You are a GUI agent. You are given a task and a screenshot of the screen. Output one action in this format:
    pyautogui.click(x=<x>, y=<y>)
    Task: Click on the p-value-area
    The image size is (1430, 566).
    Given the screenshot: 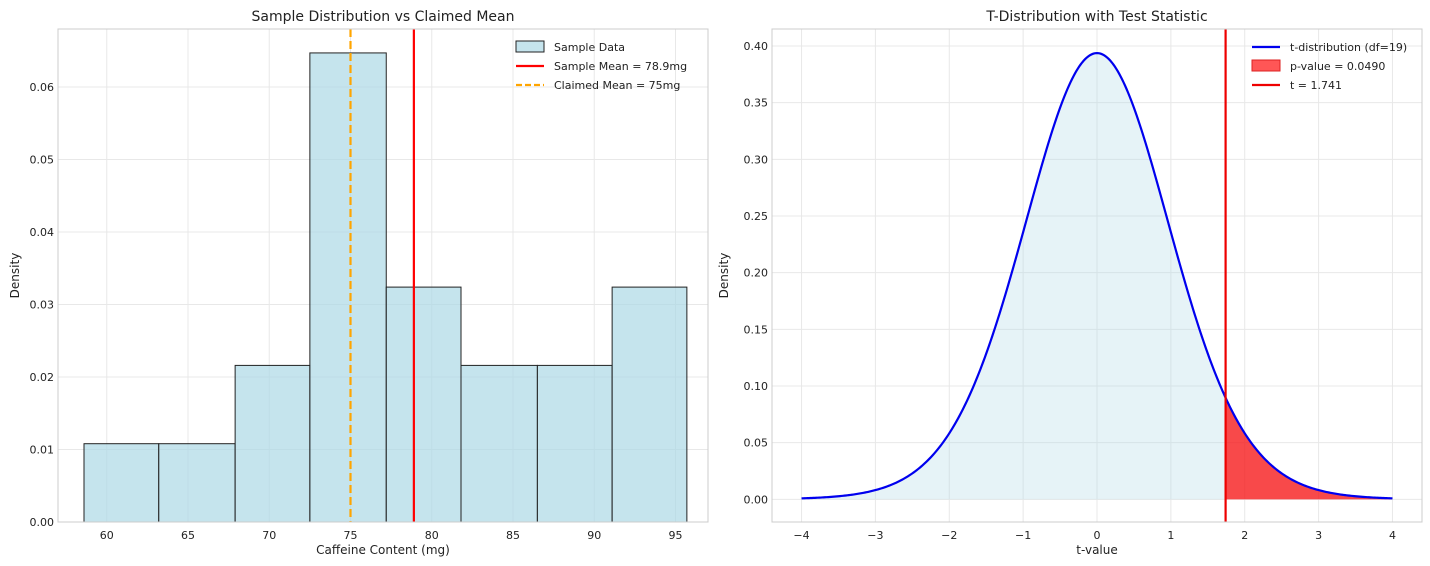 What is the action you would take?
    pyautogui.click(x=1309, y=448)
    